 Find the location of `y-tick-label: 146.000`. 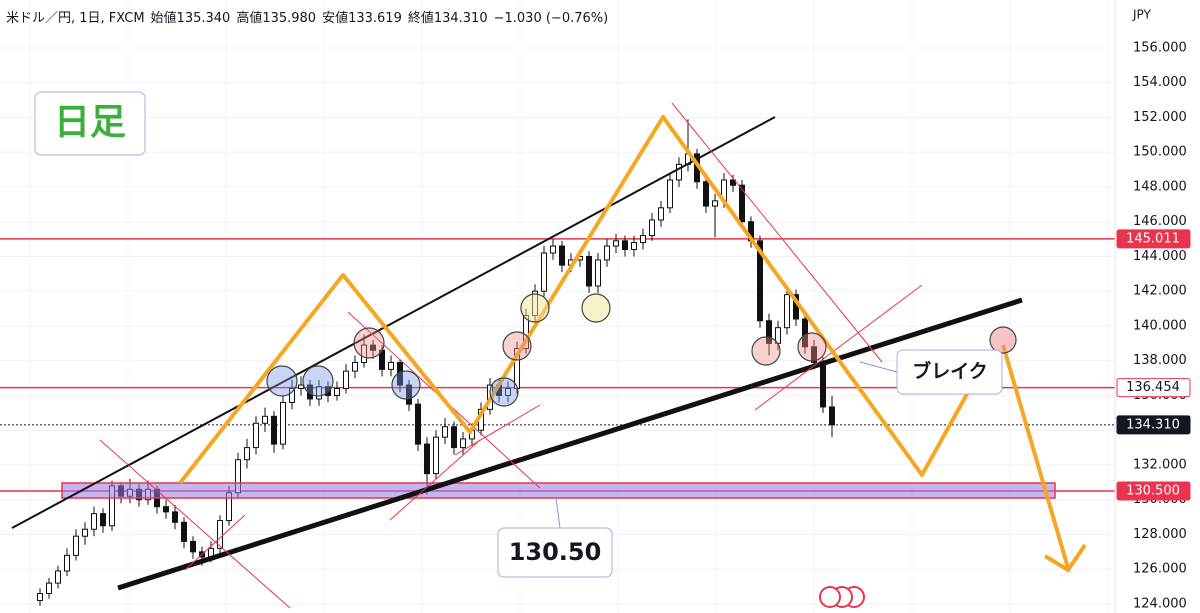

y-tick-label: 146.000 is located at coordinates (1160, 221).